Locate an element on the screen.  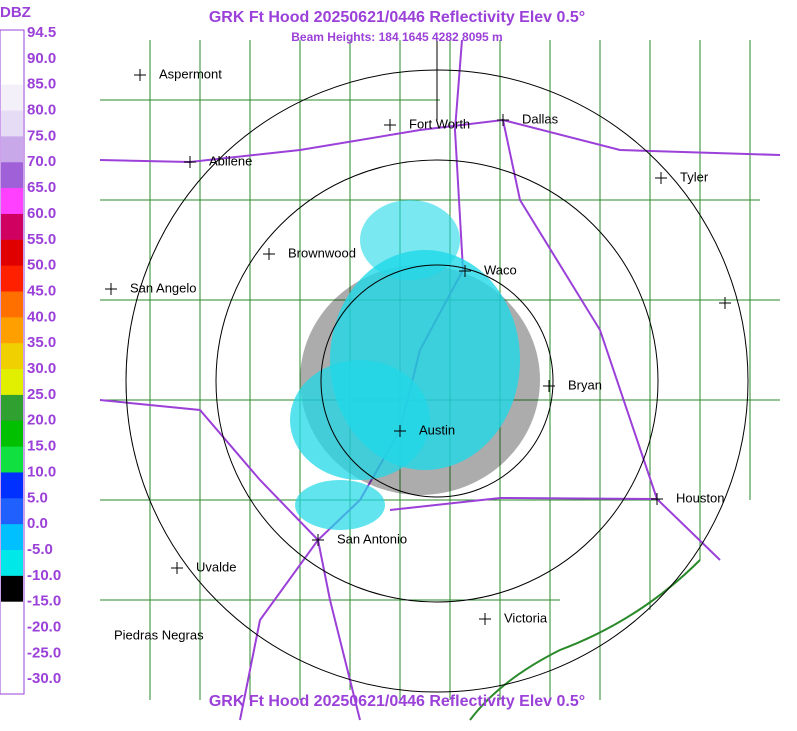
coastline is located at coordinates (585, 640).